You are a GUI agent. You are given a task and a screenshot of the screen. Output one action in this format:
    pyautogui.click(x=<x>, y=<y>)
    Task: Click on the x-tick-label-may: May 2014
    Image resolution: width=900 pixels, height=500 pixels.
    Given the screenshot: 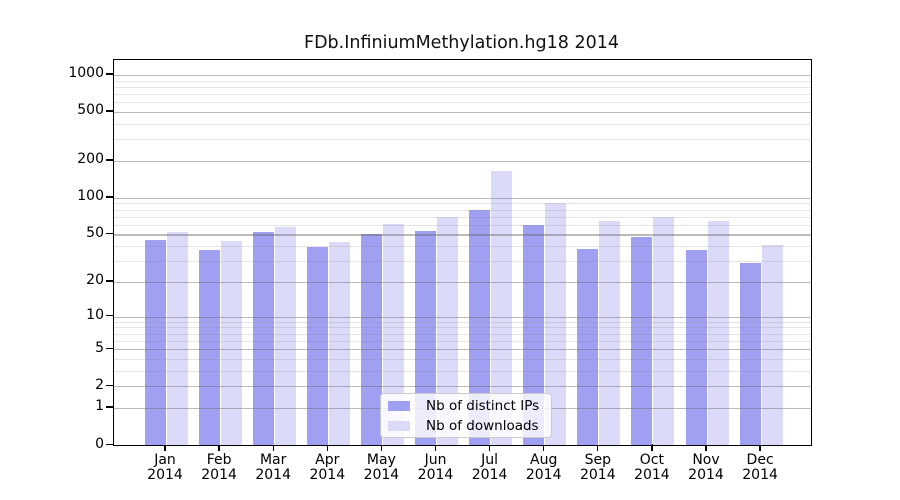 What is the action you would take?
    pyautogui.click(x=381, y=467)
    